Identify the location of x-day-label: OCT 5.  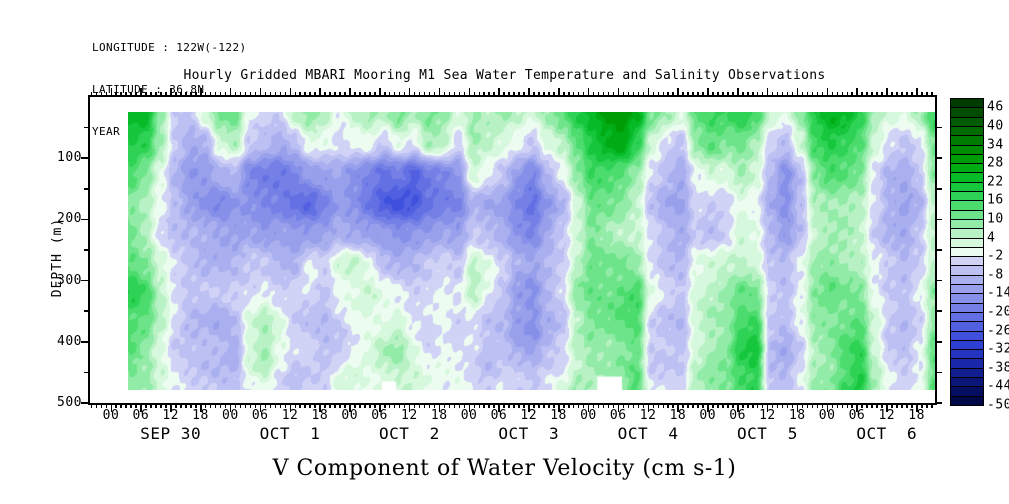
(767, 433).